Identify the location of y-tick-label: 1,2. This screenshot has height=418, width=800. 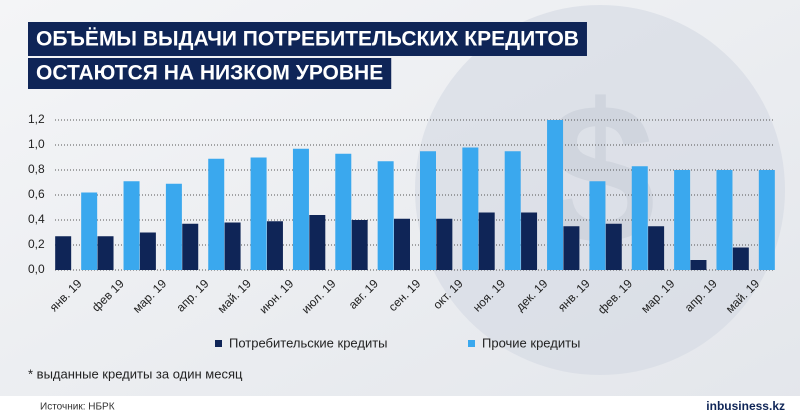
(36, 119).